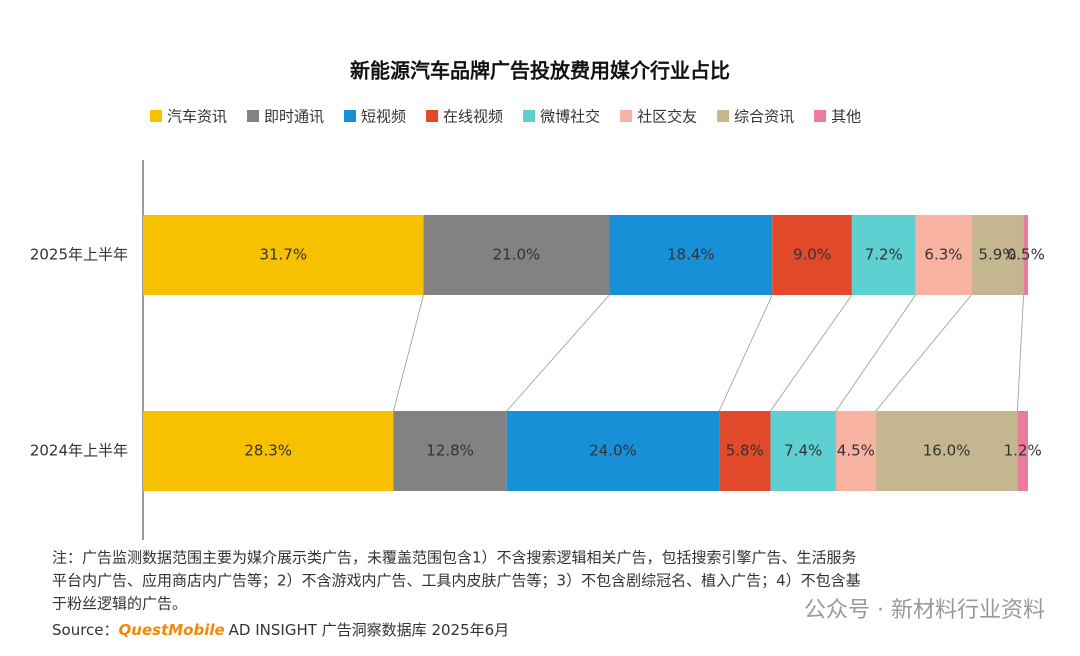  I want to click on y-tick-label: 2025年上半年, so click(79, 255).